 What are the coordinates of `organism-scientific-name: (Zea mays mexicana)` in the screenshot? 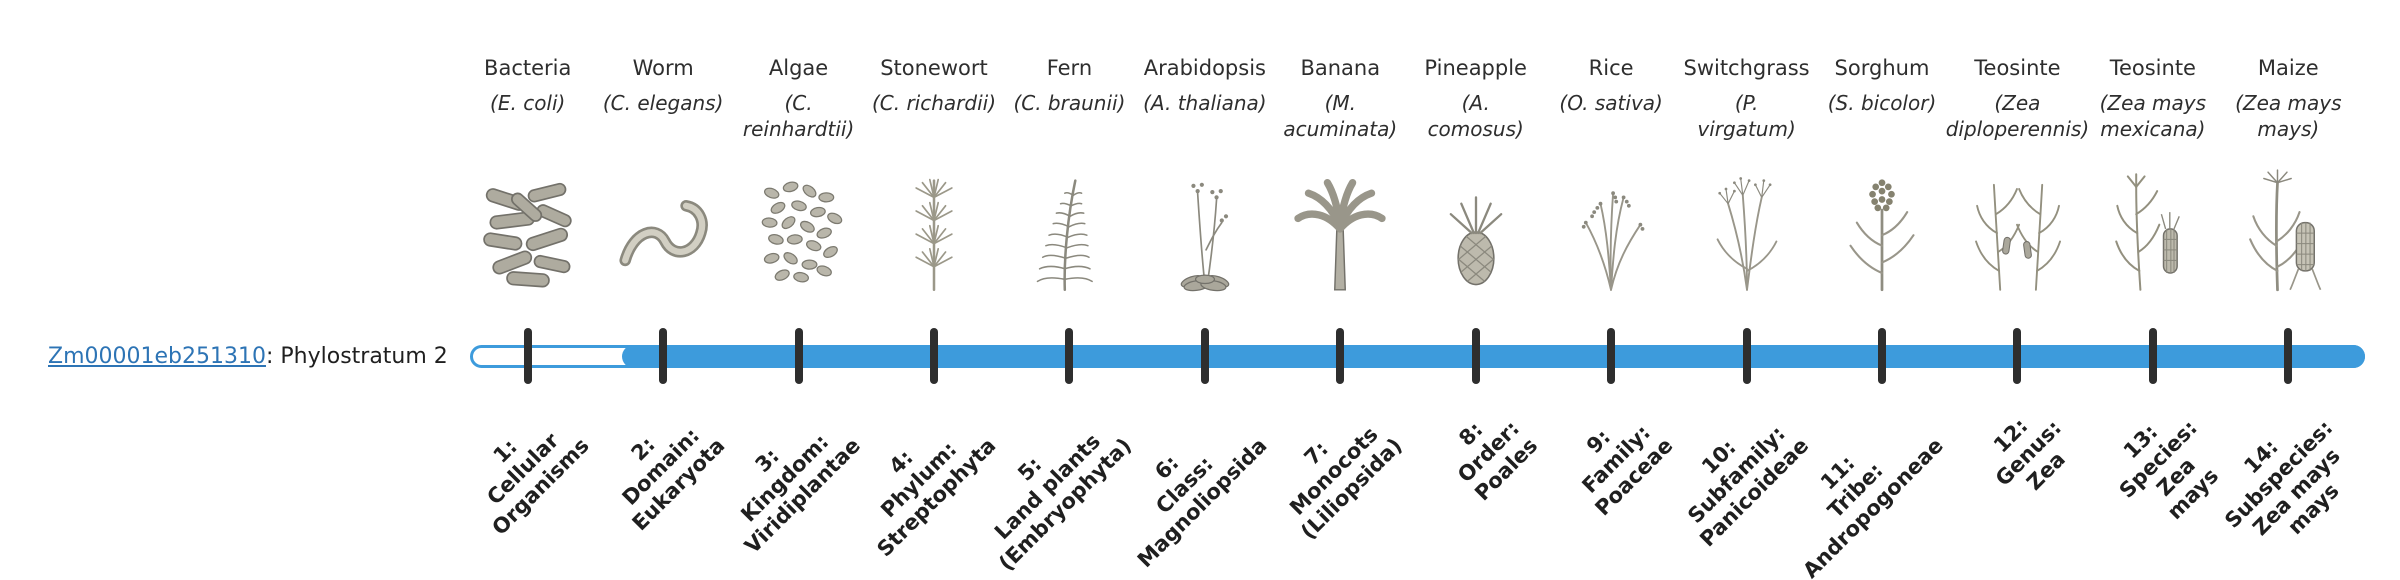 It's located at (2153, 116).